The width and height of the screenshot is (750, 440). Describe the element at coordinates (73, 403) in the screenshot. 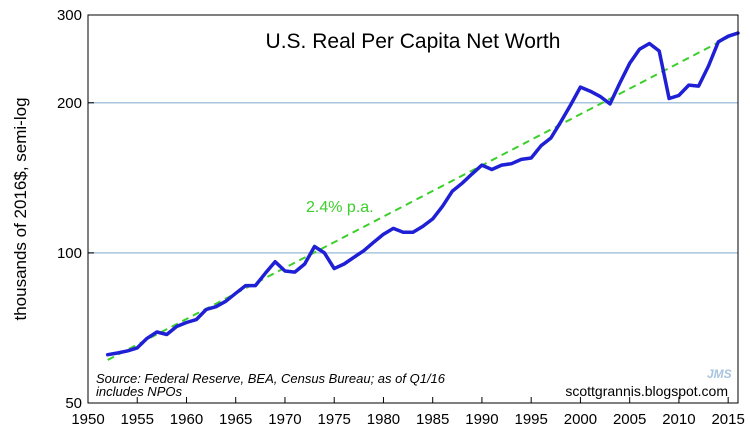

I see `y-tick-label: 50` at that location.